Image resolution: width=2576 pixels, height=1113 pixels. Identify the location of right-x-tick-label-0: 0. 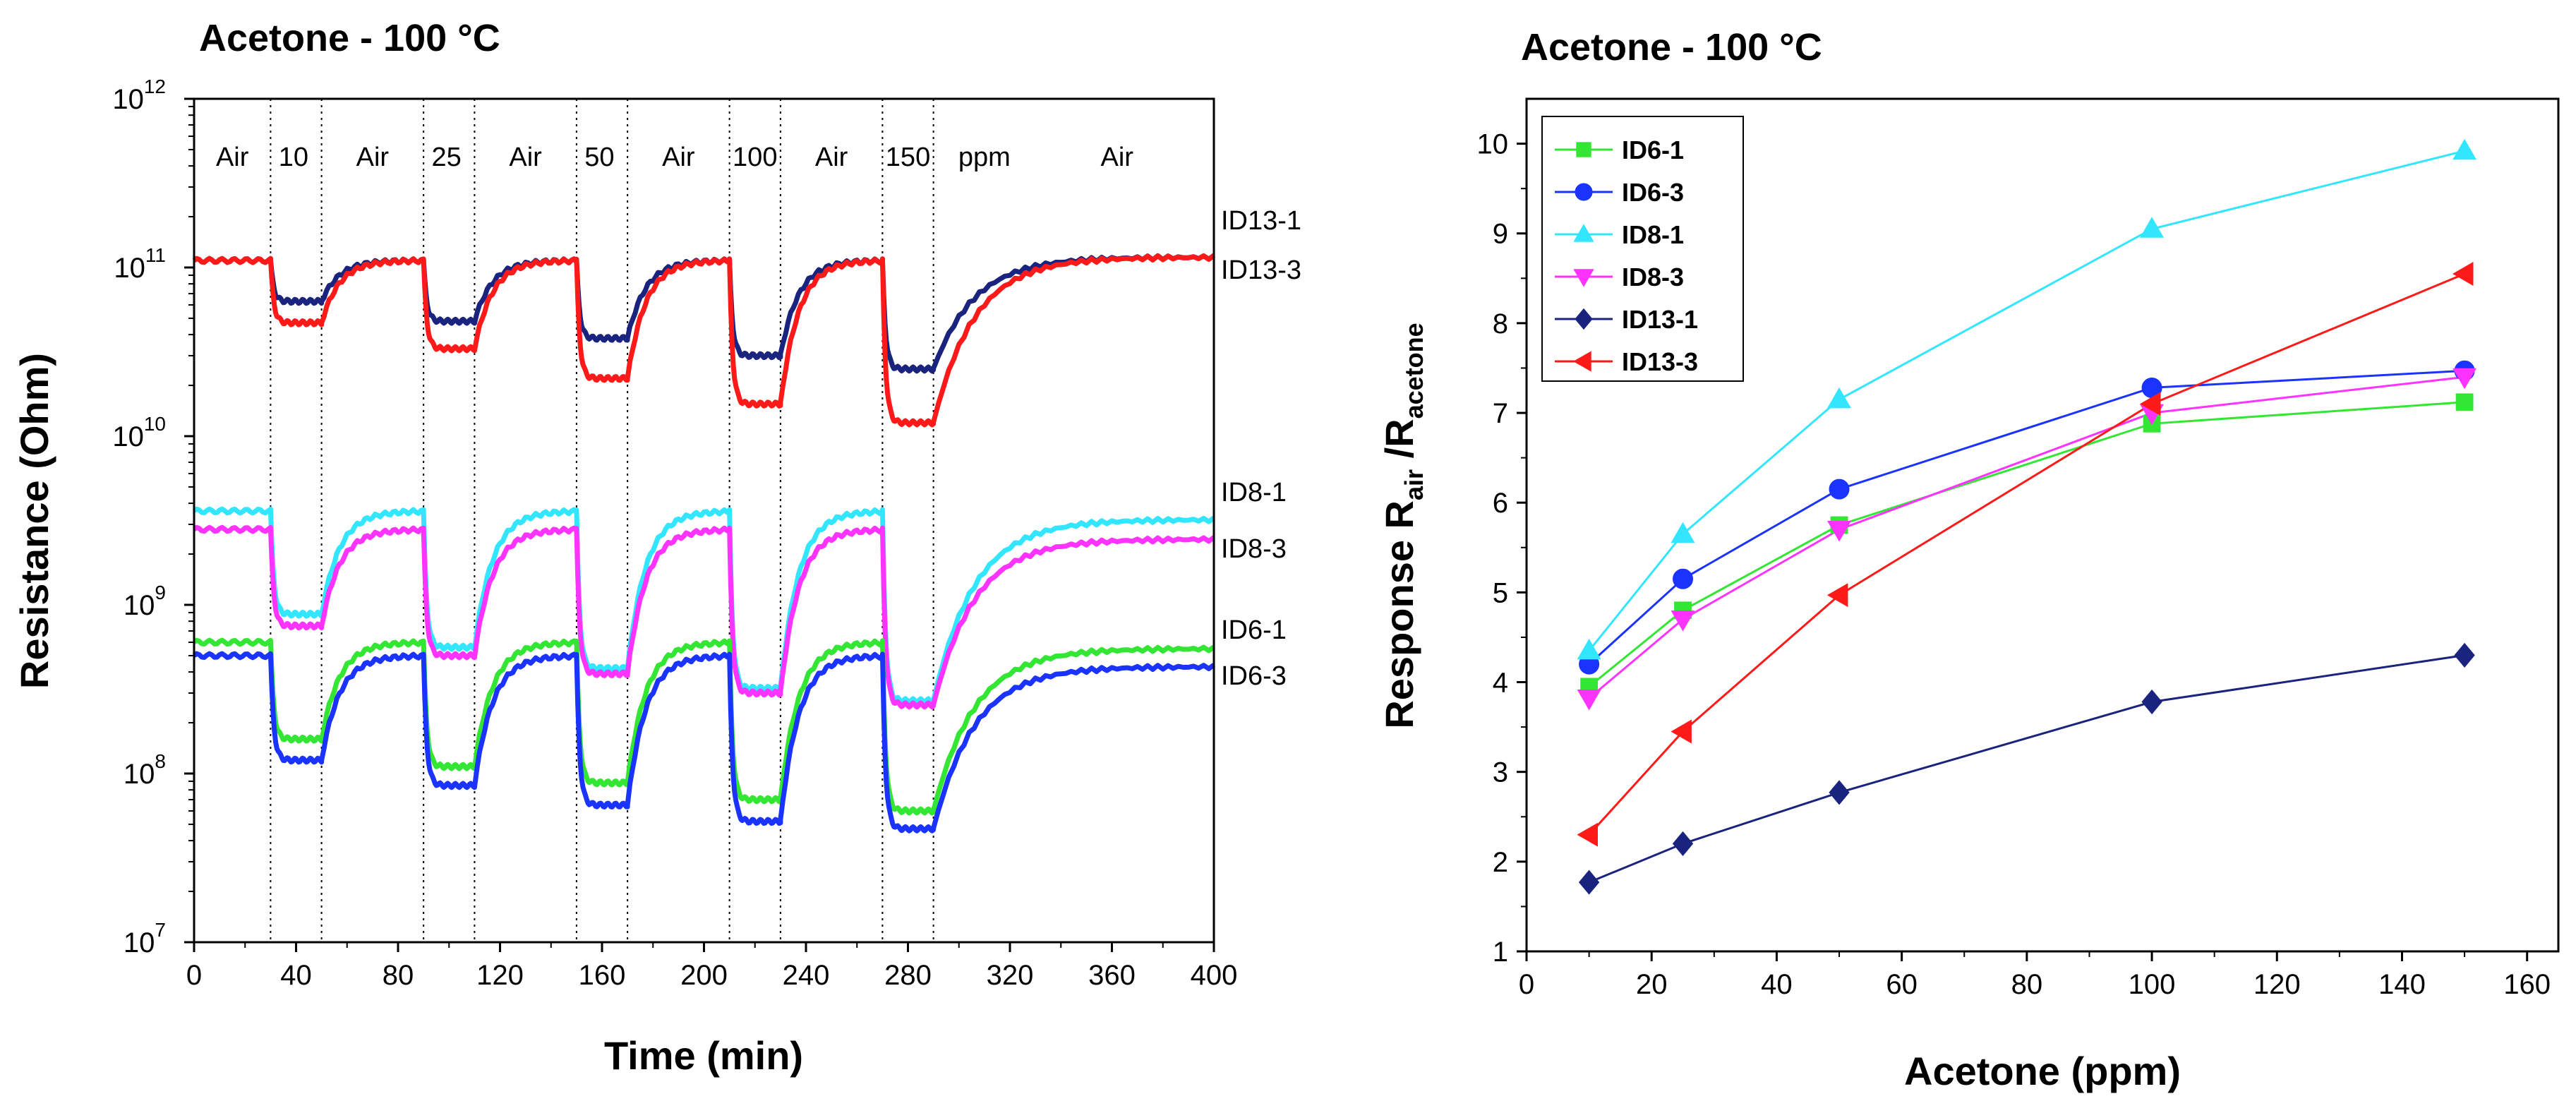
(1526, 984).